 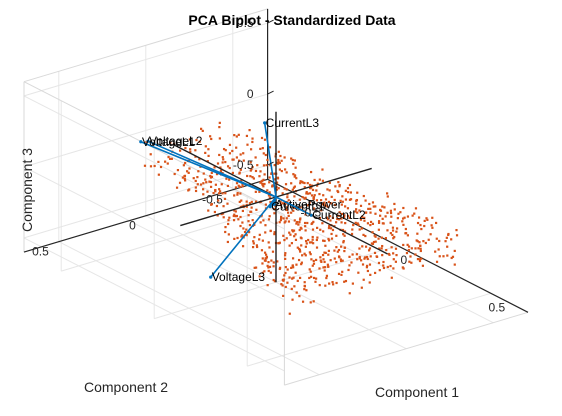 What do you see at coordinates (243, 165) in the screenshot?
I see `z-tick-label: -0.5` at bounding box center [243, 165].